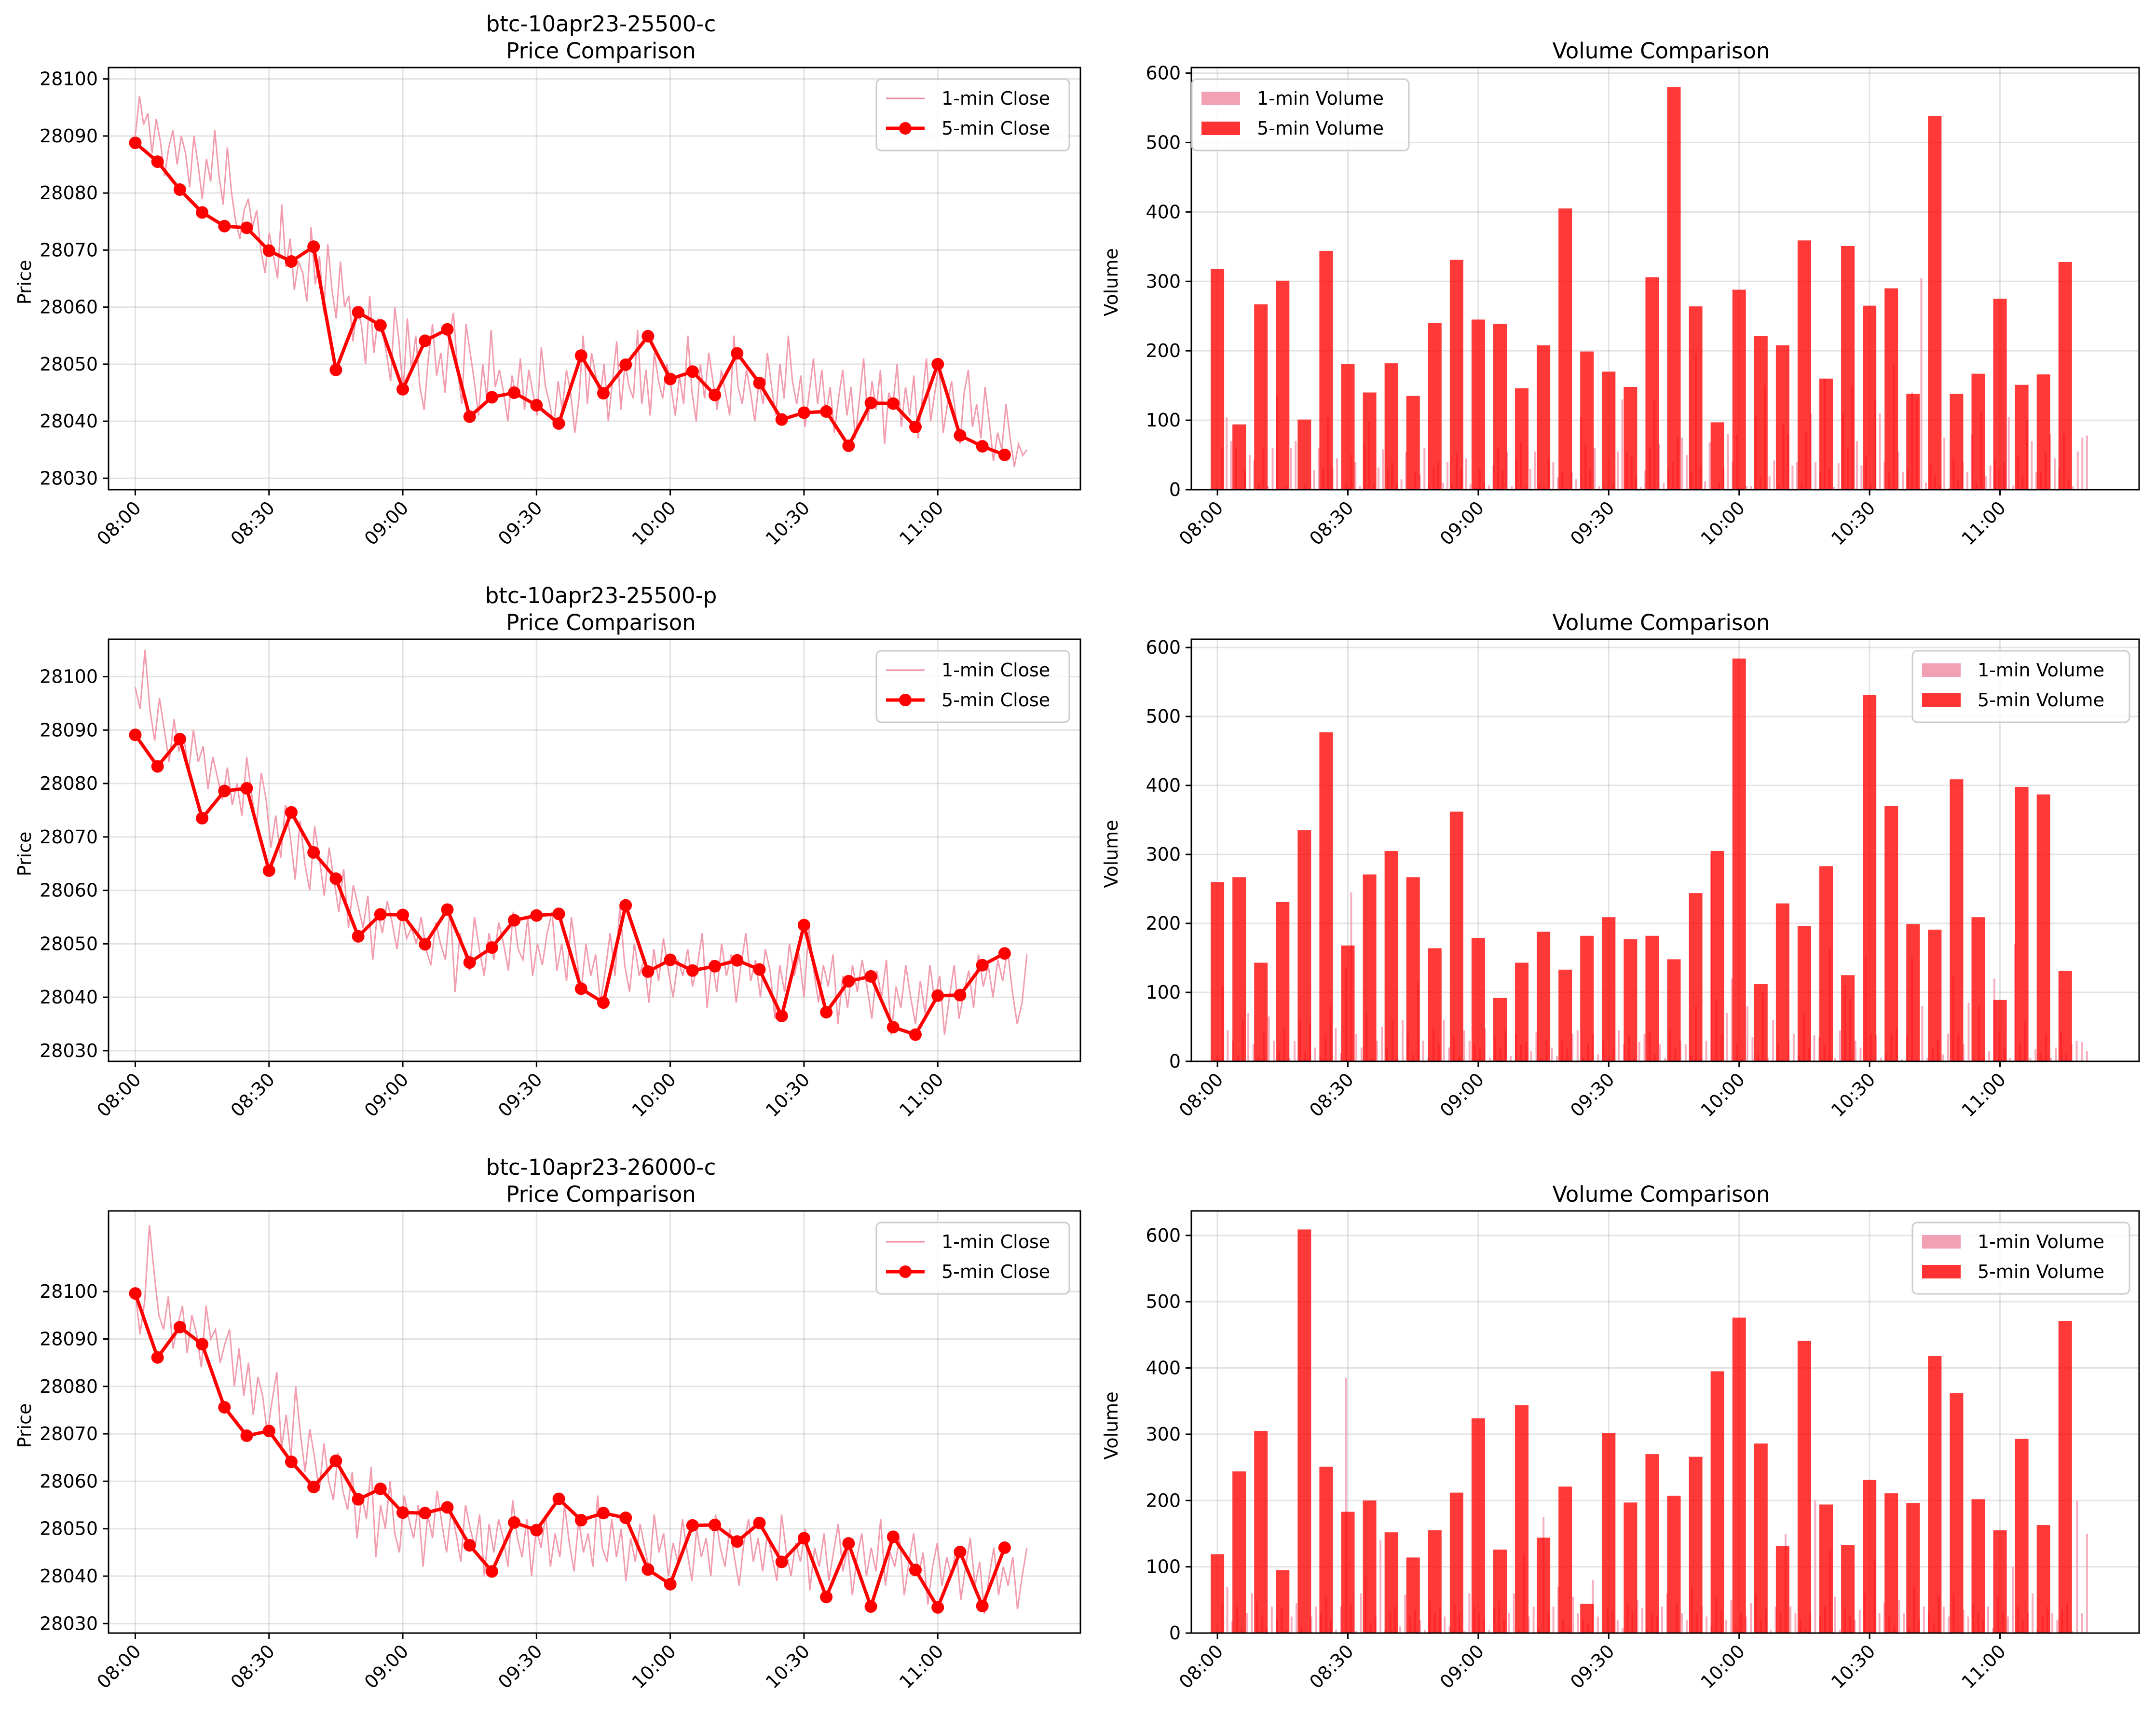 Image resolution: width=2156 pixels, height=1717 pixels. What do you see at coordinates (905, 700) in the screenshot?
I see `legend-marker-5-min-close` at bounding box center [905, 700].